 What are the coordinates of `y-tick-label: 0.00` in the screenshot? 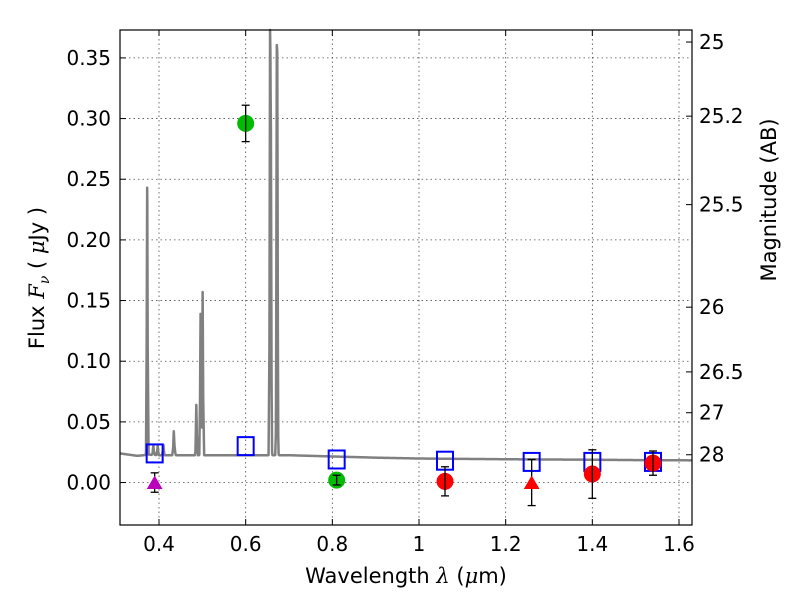 It's located at (88, 483).